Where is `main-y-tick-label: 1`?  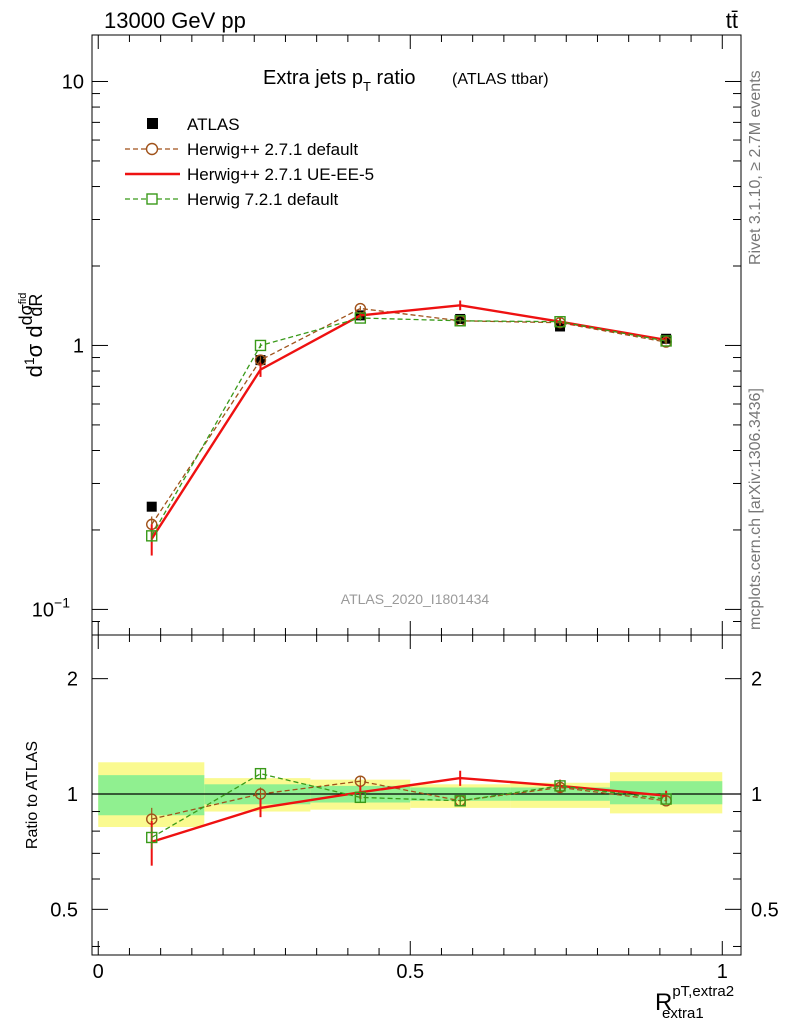
main-y-tick-label: 1 is located at coordinates (78, 346).